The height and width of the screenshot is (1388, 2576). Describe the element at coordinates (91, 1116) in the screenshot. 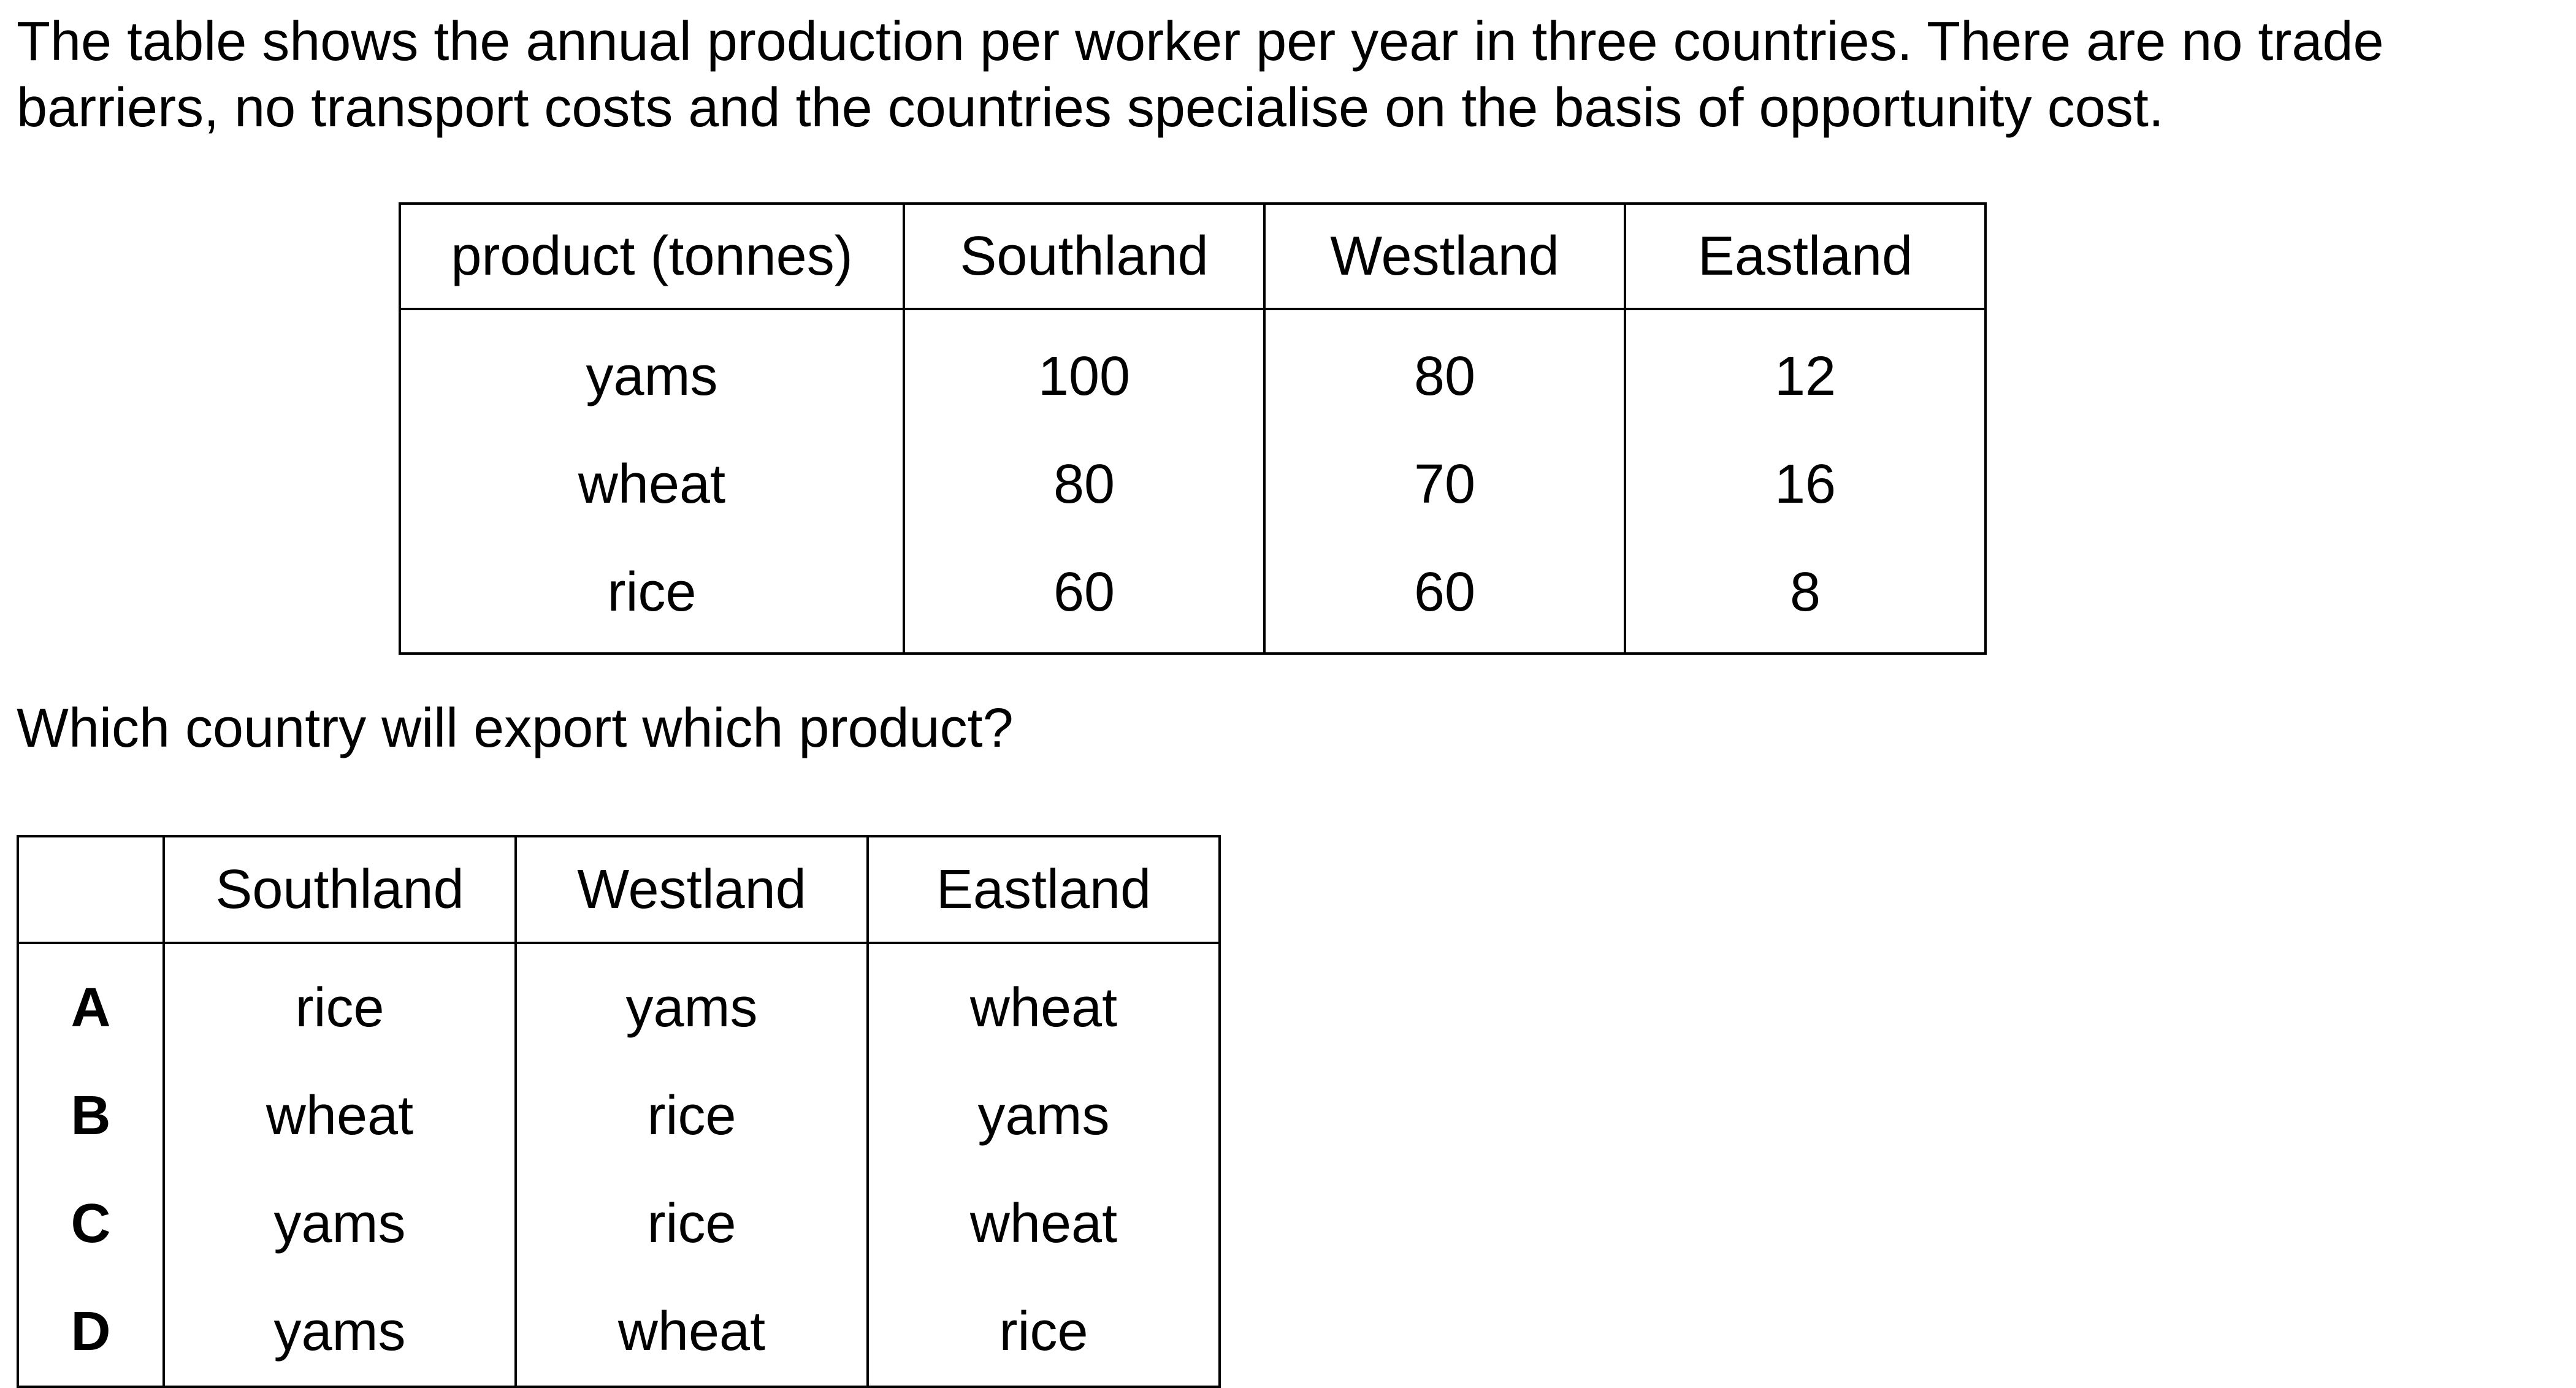

I see `option-letter: B` at that location.